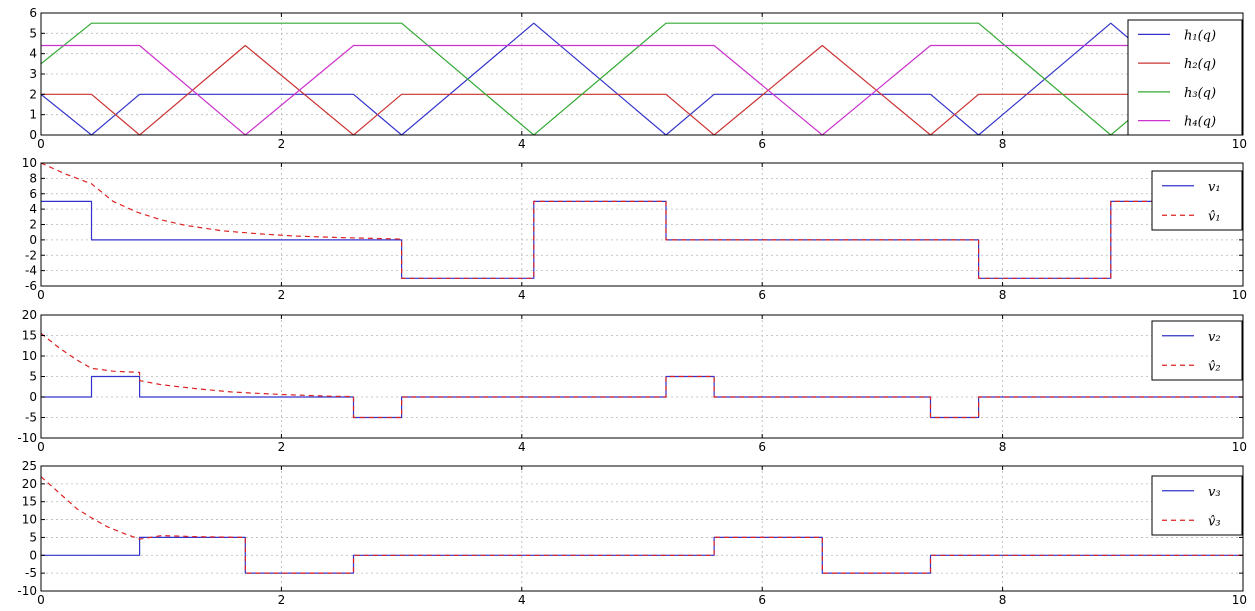  Describe the element at coordinates (33, 178) in the screenshot. I see `y-tick-label: 8` at that location.